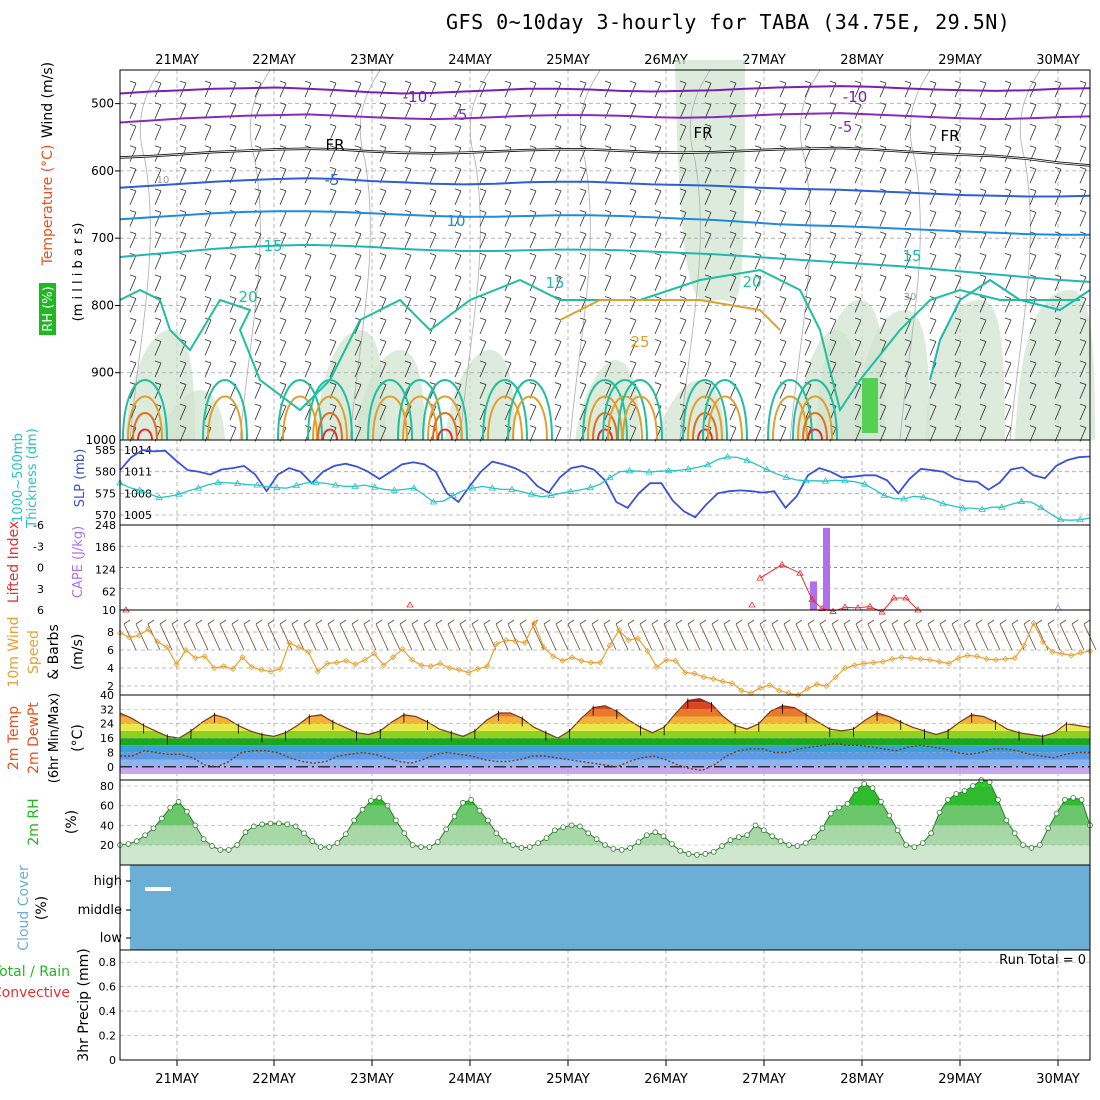 The width and height of the screenshot is (1100, 1100). What do you see at coordinates (330, 434) in the screenshot?
I see `warm-contour` at bounding box center [330, 434].